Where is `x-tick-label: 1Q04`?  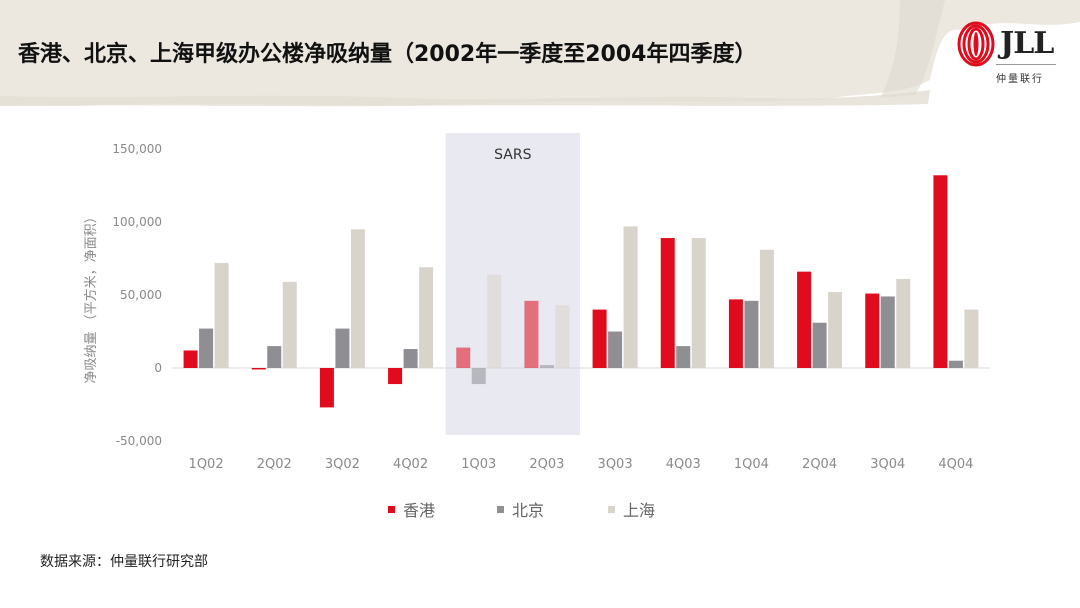
x-tick-label: 1Q04 is located at coordinates (751, 464).